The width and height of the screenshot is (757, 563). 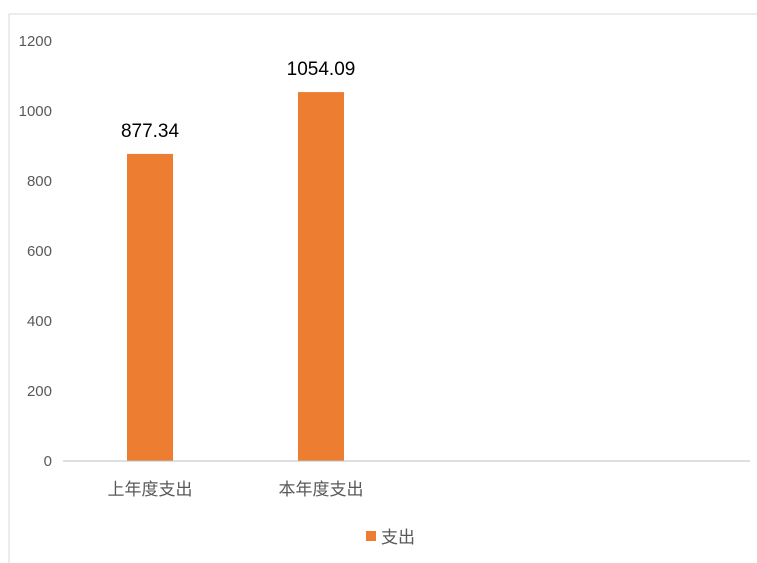 I want to click on y-tick-label: 200, so click(x=39, y=391).